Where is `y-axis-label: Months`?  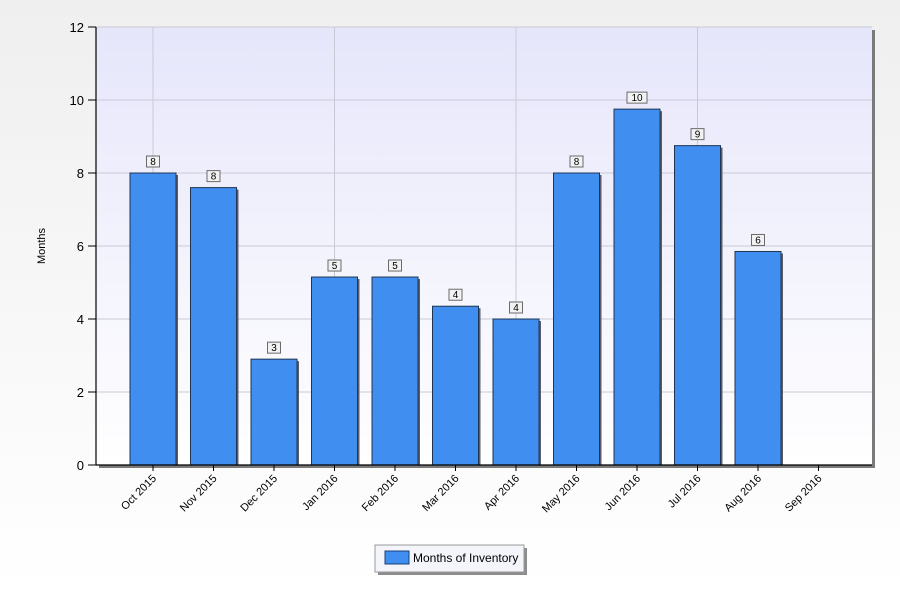 y-axis-label: Months is located at coordinates (42, 245).